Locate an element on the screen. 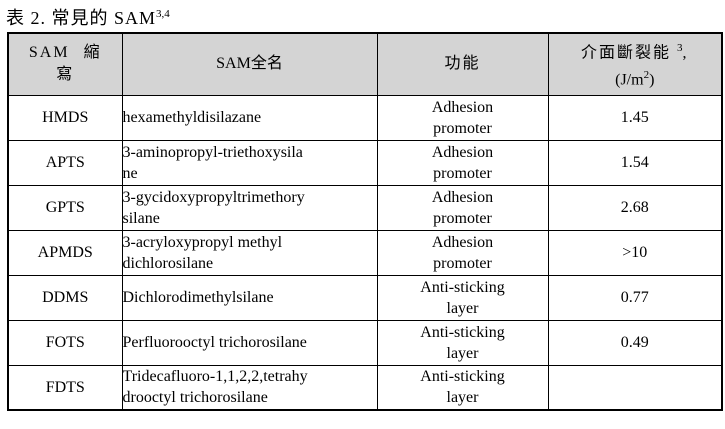 The image size is (725, 429). header-fracture-energy: 介面斷裂能 3, (J/m2) is located at coordinates (635, 64).